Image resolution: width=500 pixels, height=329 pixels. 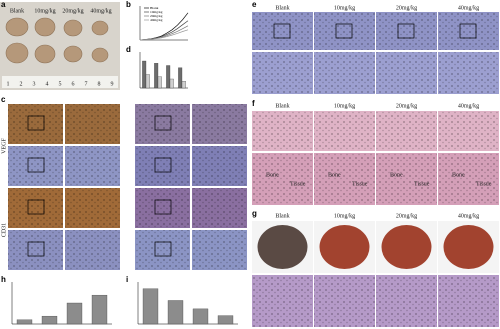 What do you see at coordinates (34, 84) in the screenshot?
I see `ruler-number: 3` at bounding box center [34, 84].